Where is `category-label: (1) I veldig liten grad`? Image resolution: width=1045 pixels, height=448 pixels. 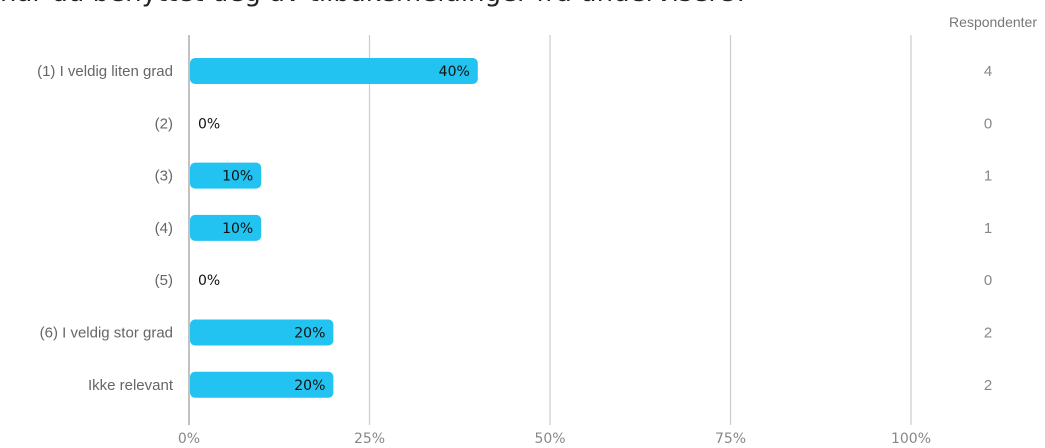 category-label: (1) I veldig liten grad is located at coordinates (105, 71).